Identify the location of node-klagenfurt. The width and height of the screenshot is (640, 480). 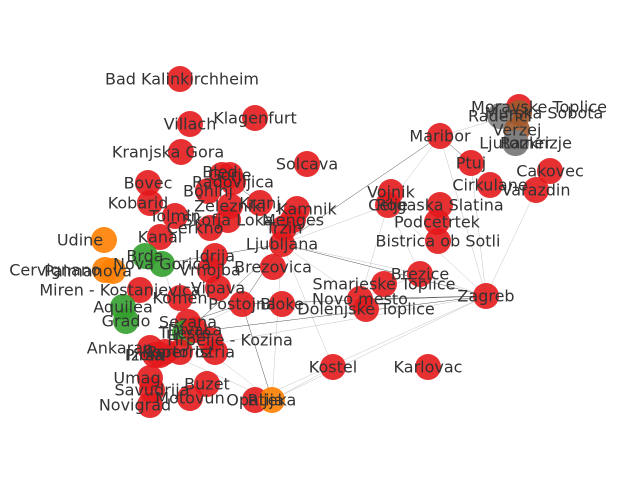
(255, 118).